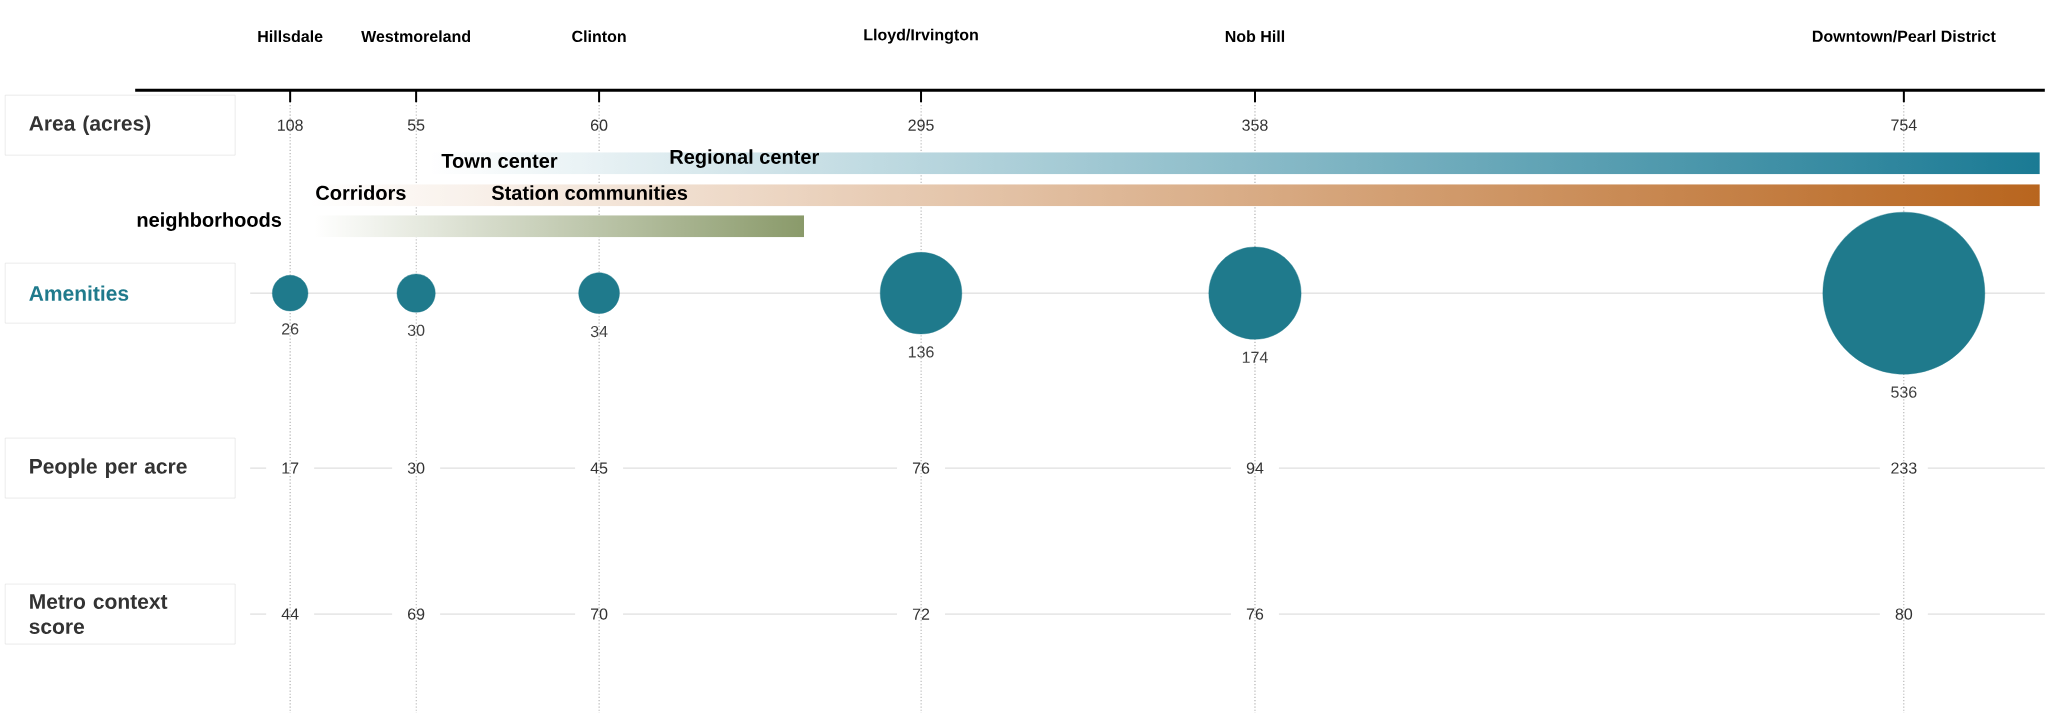 The image size is (2049, 714). I want to click on category-label: Clinton, so click(599, 36).